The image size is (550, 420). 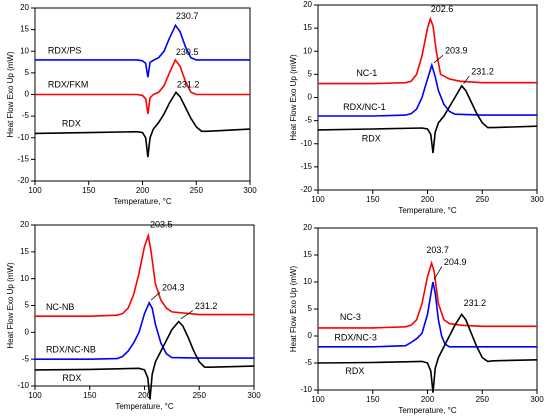 I want to click on series-label: NC-3, so click(x=350, y=317).